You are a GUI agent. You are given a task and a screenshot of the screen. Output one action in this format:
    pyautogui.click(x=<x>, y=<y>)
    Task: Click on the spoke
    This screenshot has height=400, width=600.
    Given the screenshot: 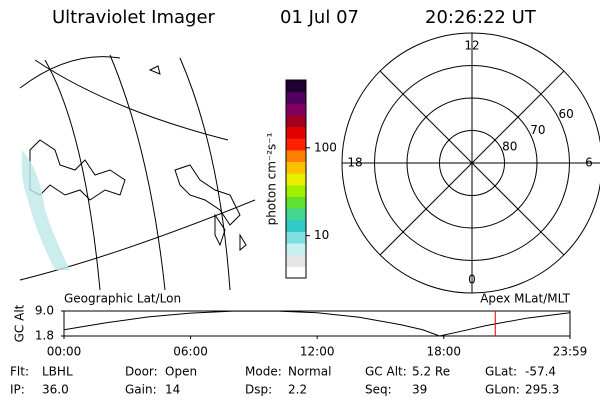 What is the action you would take?
    pyautogui.click(x=472, y=163)
    